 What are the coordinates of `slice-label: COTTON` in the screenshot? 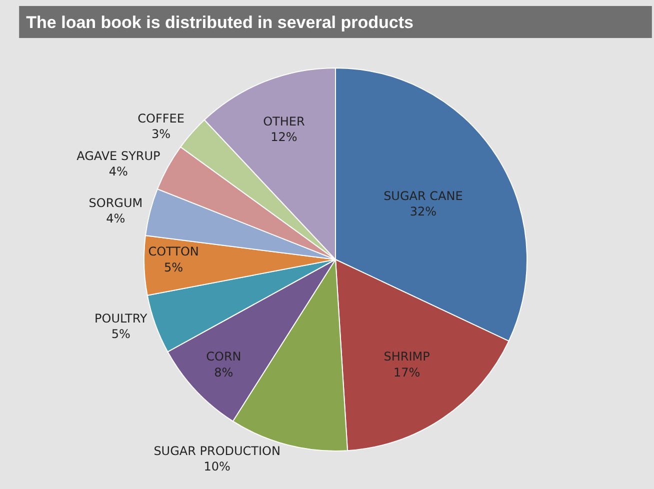 It's located at (173, 251).